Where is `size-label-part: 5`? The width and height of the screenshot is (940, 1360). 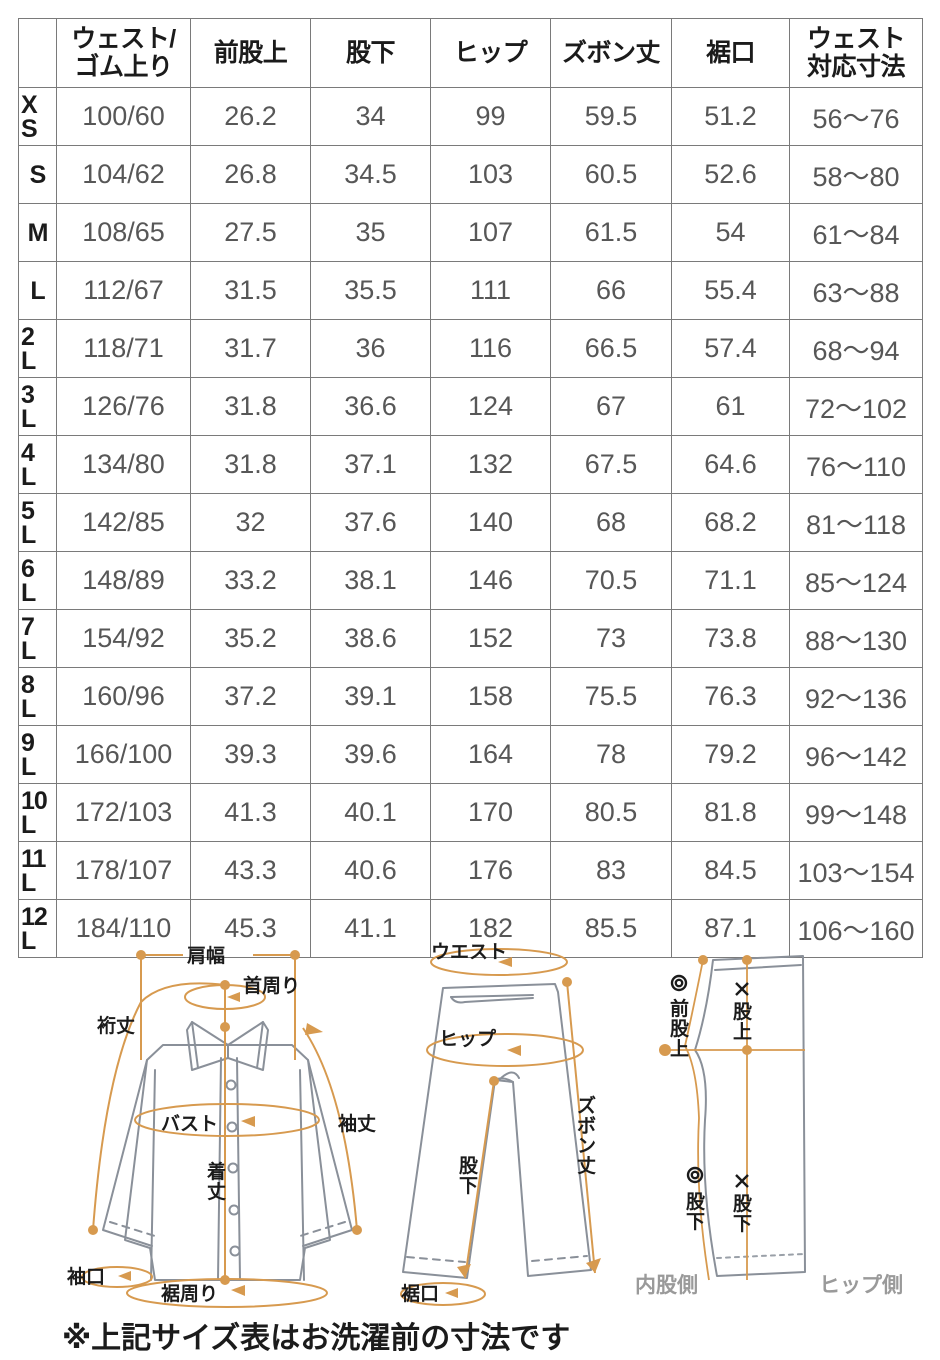
size-label-part: 5 is located at coordinates (28, 510).